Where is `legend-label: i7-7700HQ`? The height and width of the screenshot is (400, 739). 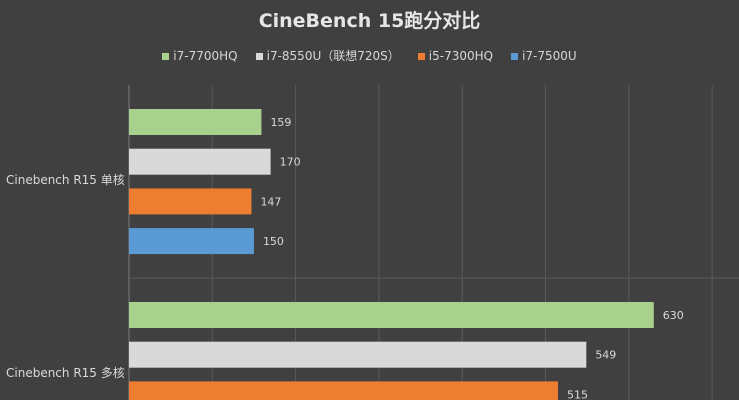 legend-label: i7-7700HQ is located at coordinates (205, 56).